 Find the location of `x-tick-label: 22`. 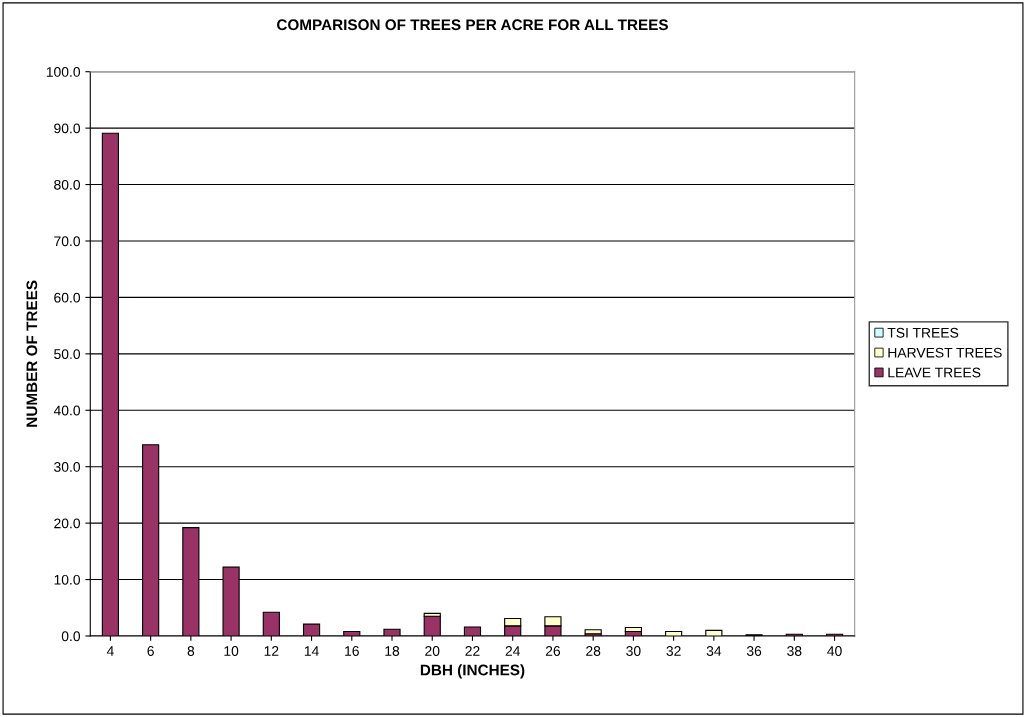

x-tick-label: 22 is located at coordinates (472, 651).